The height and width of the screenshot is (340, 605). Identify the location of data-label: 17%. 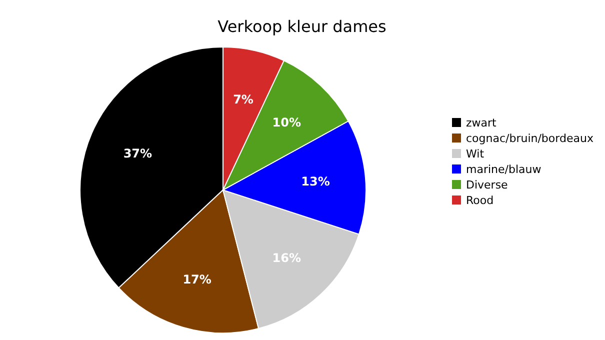
(197, 279).